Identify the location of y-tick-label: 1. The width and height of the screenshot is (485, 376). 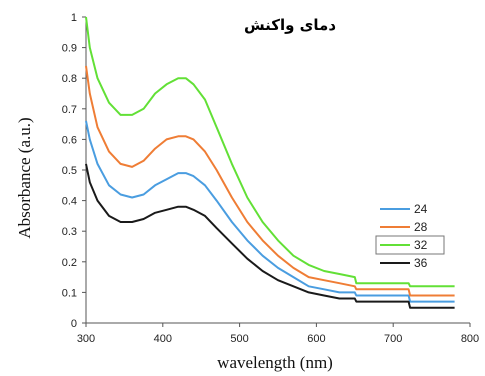
(74, 18).